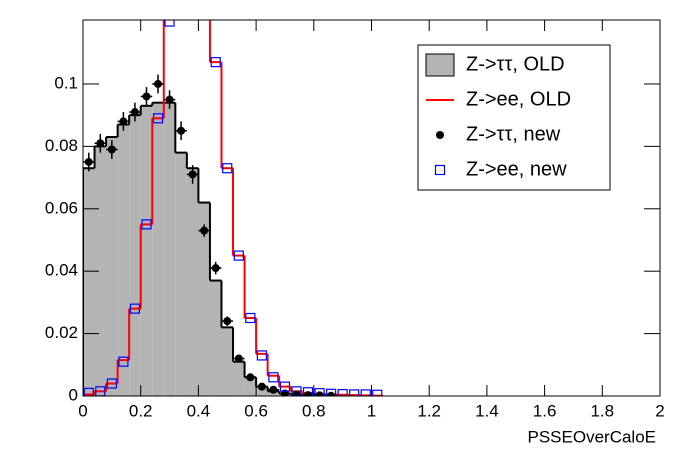 Image resolution: width=696 pixels, height=472 pixels. Describe the element at coordinates (545, 410) in the screenshot. I see `x-tick-label: 1.6` at that location.